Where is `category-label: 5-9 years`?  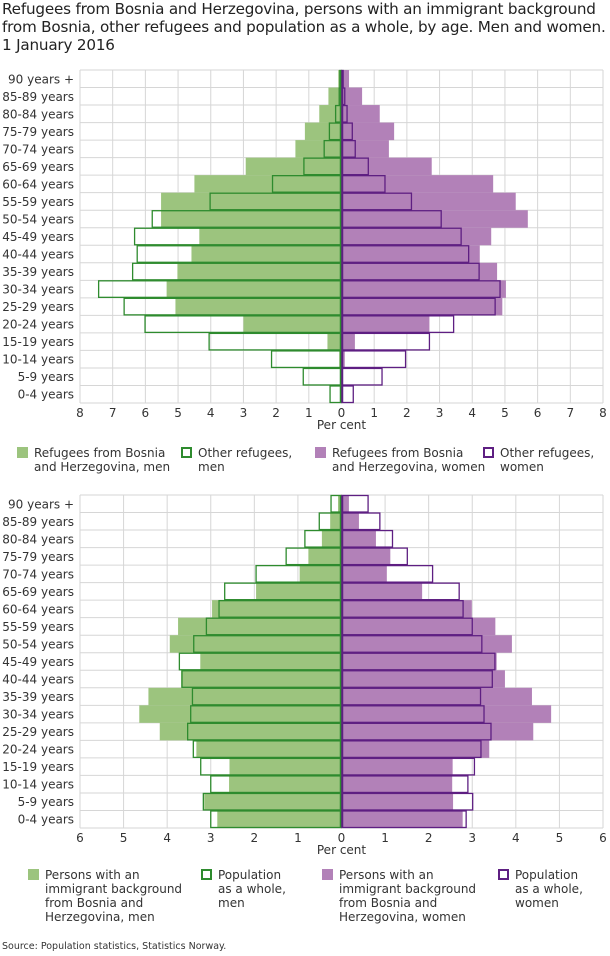
category-label: 5-9 years is located at coordinates (46, 802).